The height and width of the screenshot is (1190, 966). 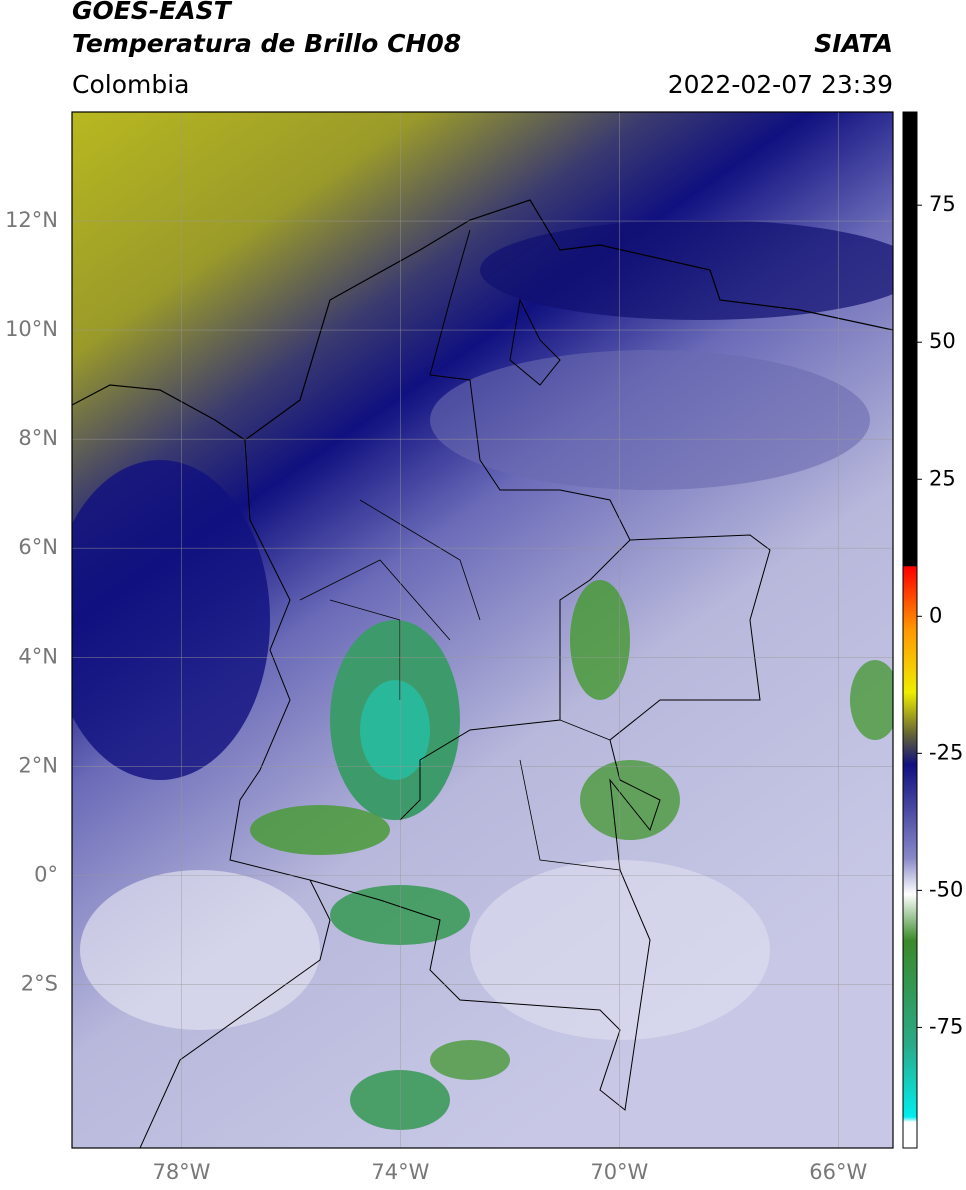 I want to click on datetime: 2022-02-07 23:39, so click(x=780, y=84).